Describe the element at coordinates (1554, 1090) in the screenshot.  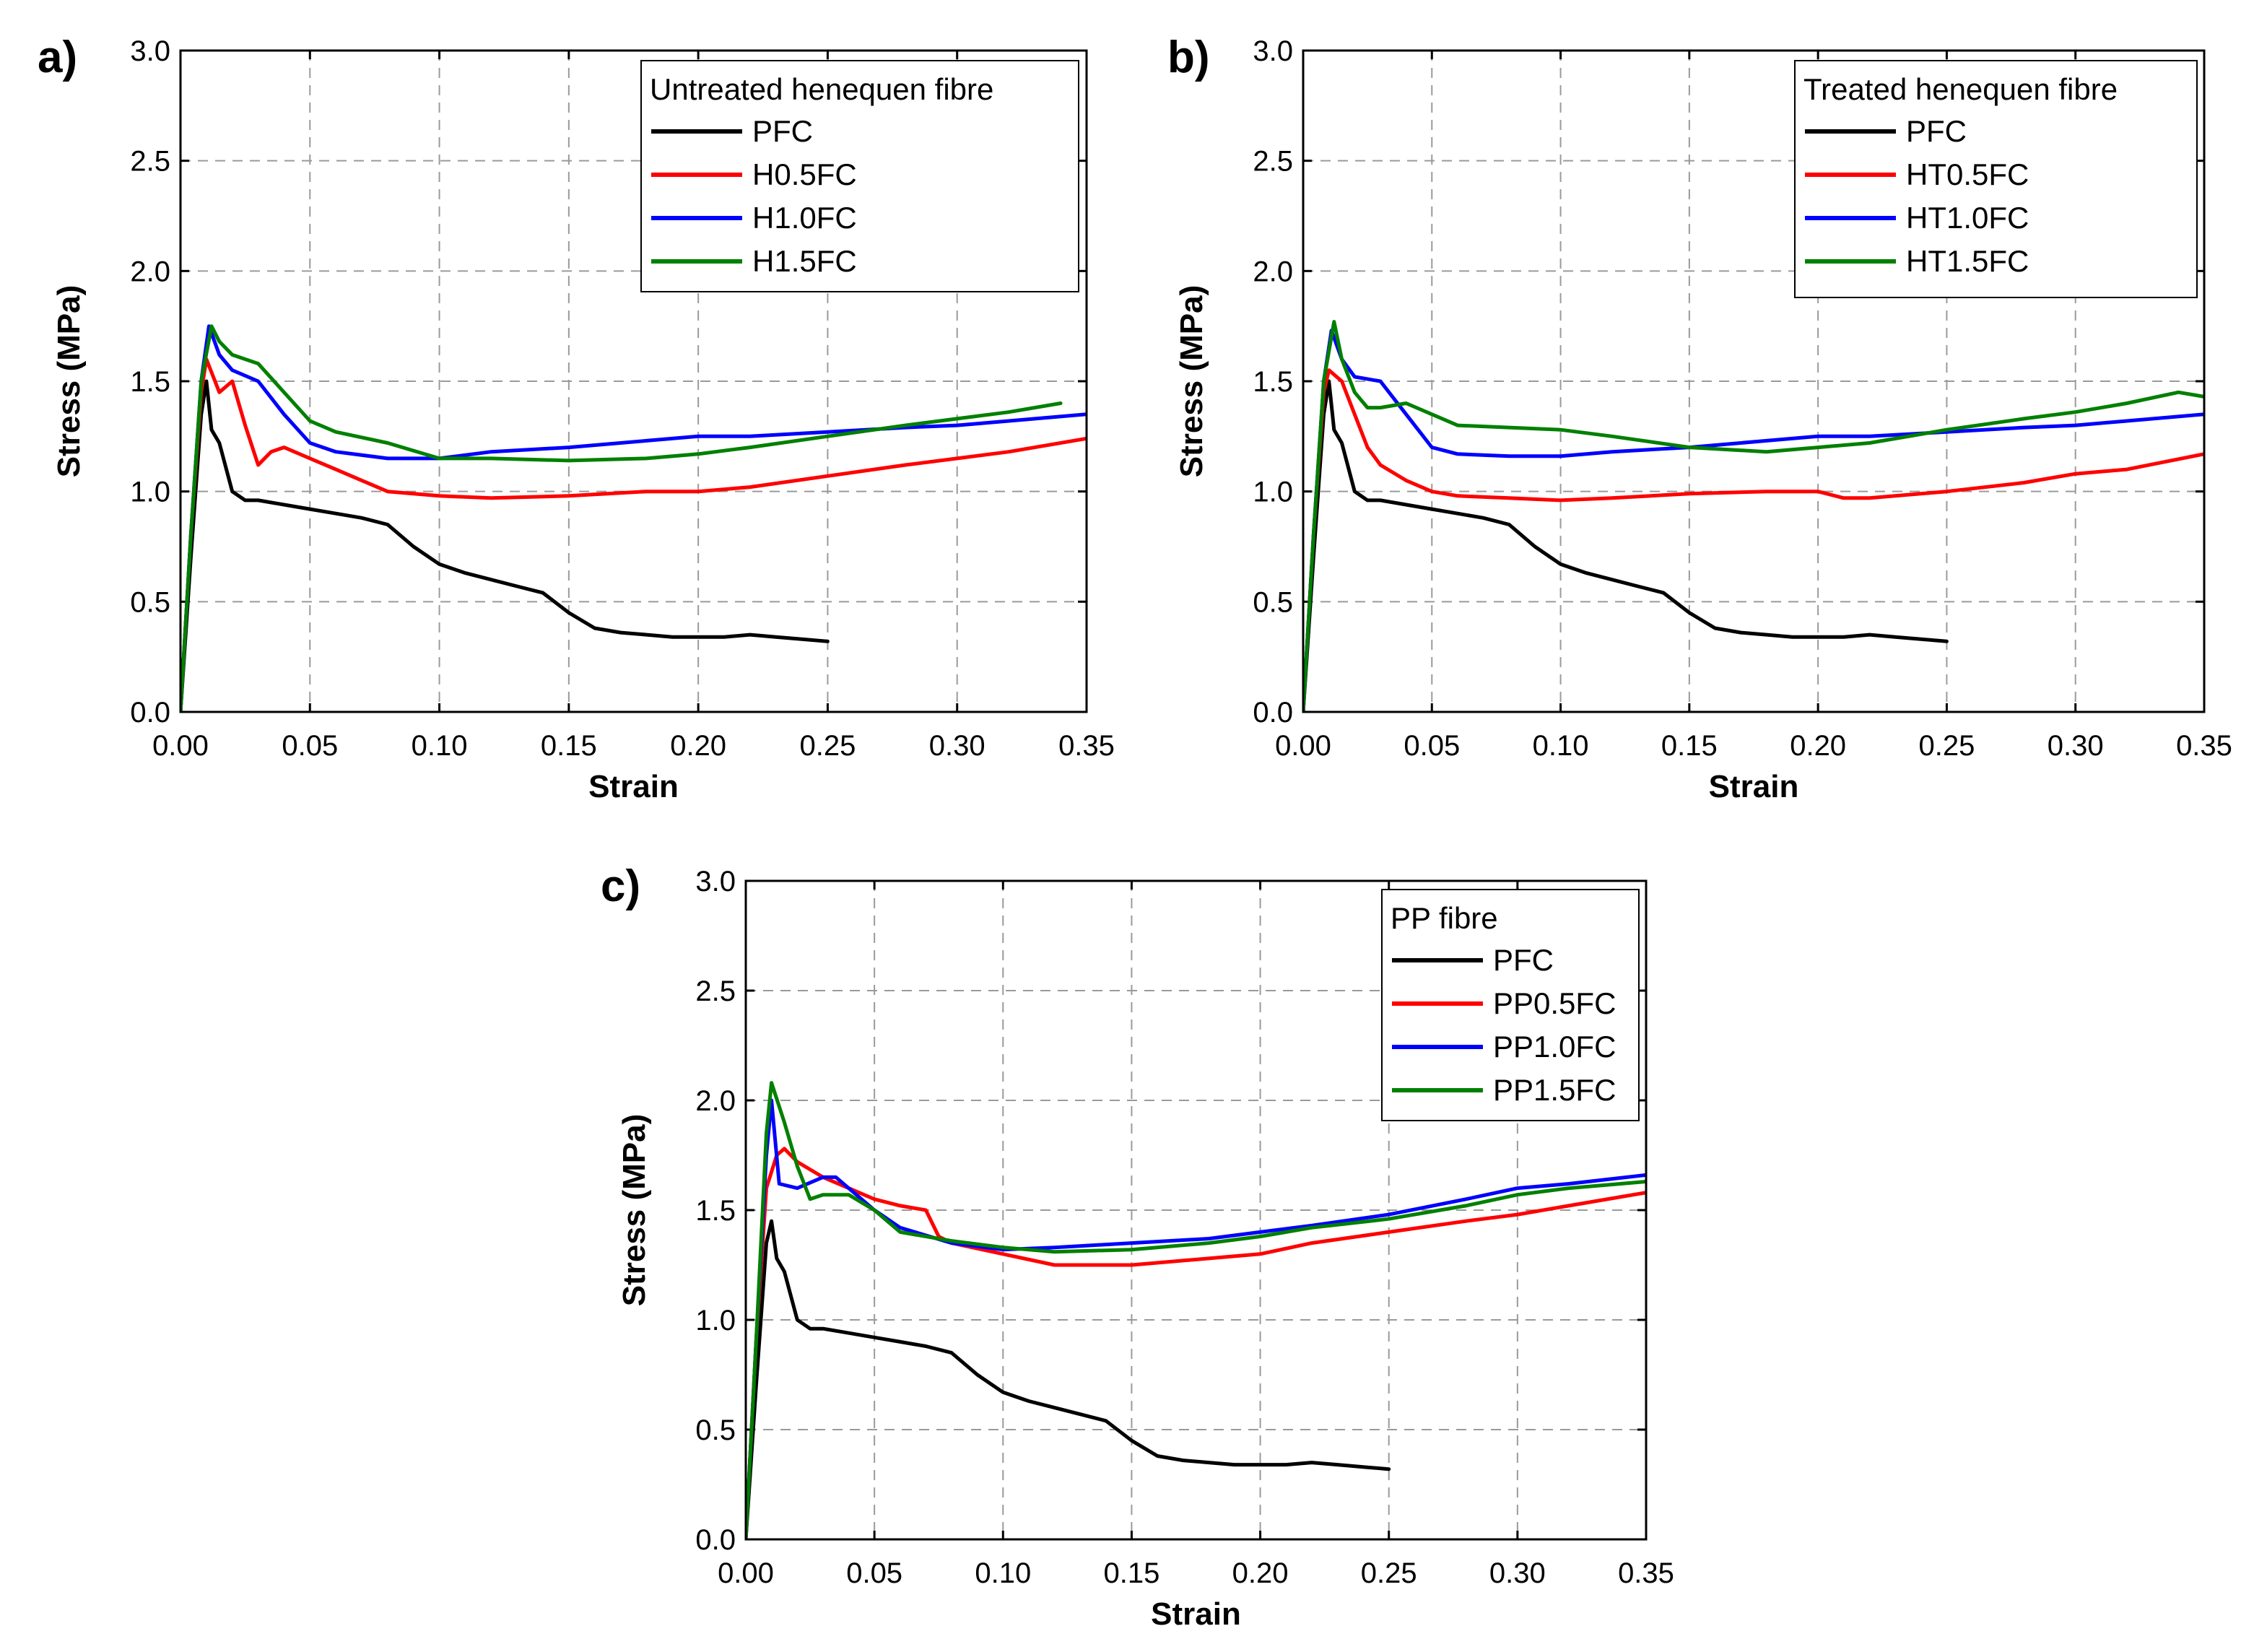
I see `legend-label: PP1.5FC` at that location.